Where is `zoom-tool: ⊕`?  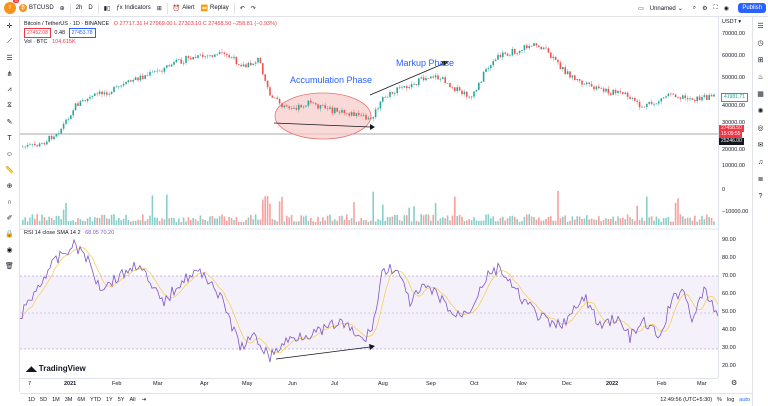
zoom-tool: ⊕ is located at coordinates (10, 186).